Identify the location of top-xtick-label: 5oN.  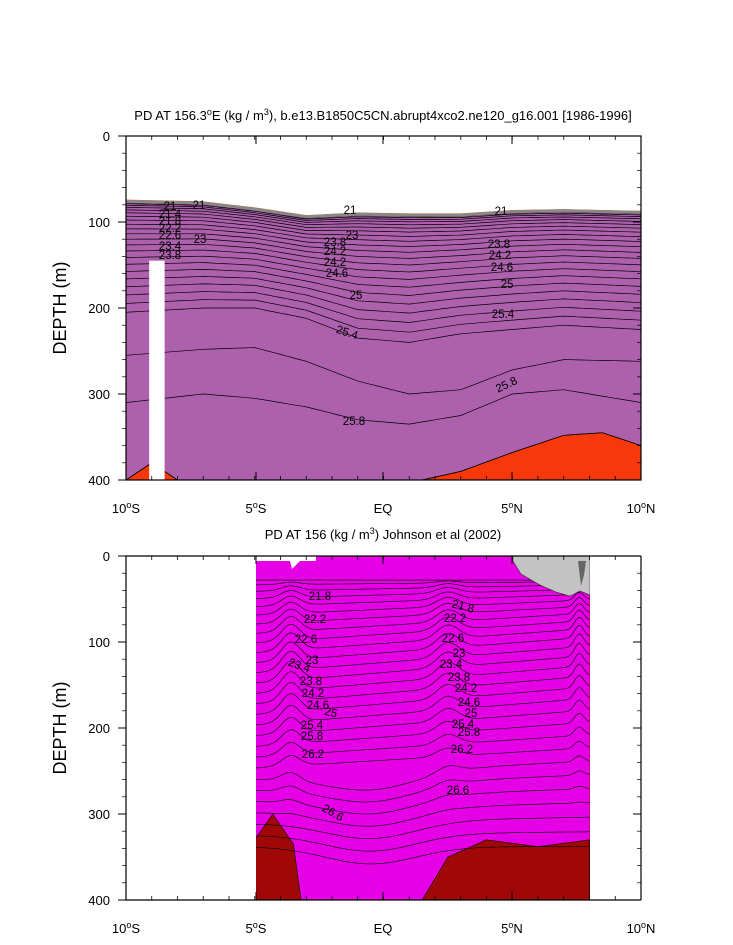
(512, 508).